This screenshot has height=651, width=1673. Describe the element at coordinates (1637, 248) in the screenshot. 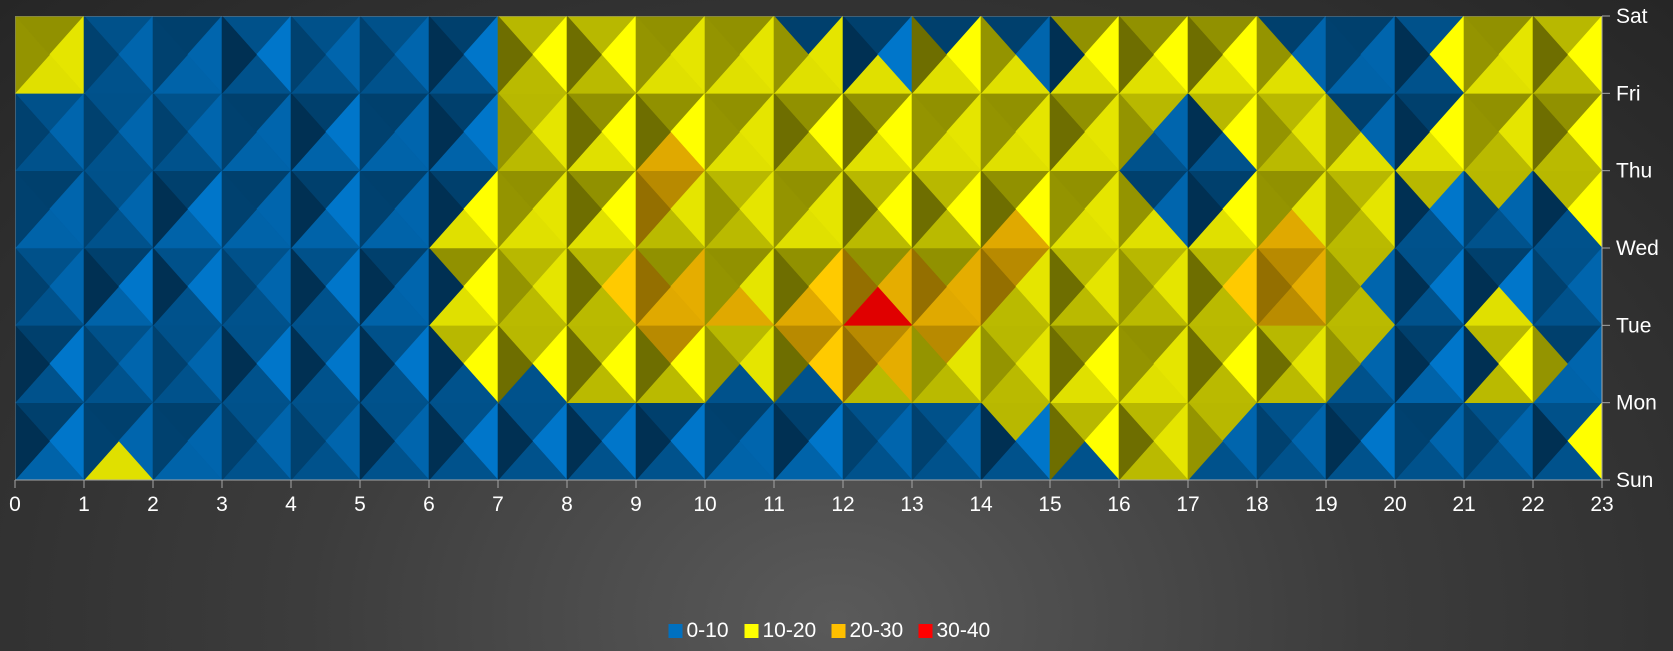

I see `y-tick-label: Wed` at that location.